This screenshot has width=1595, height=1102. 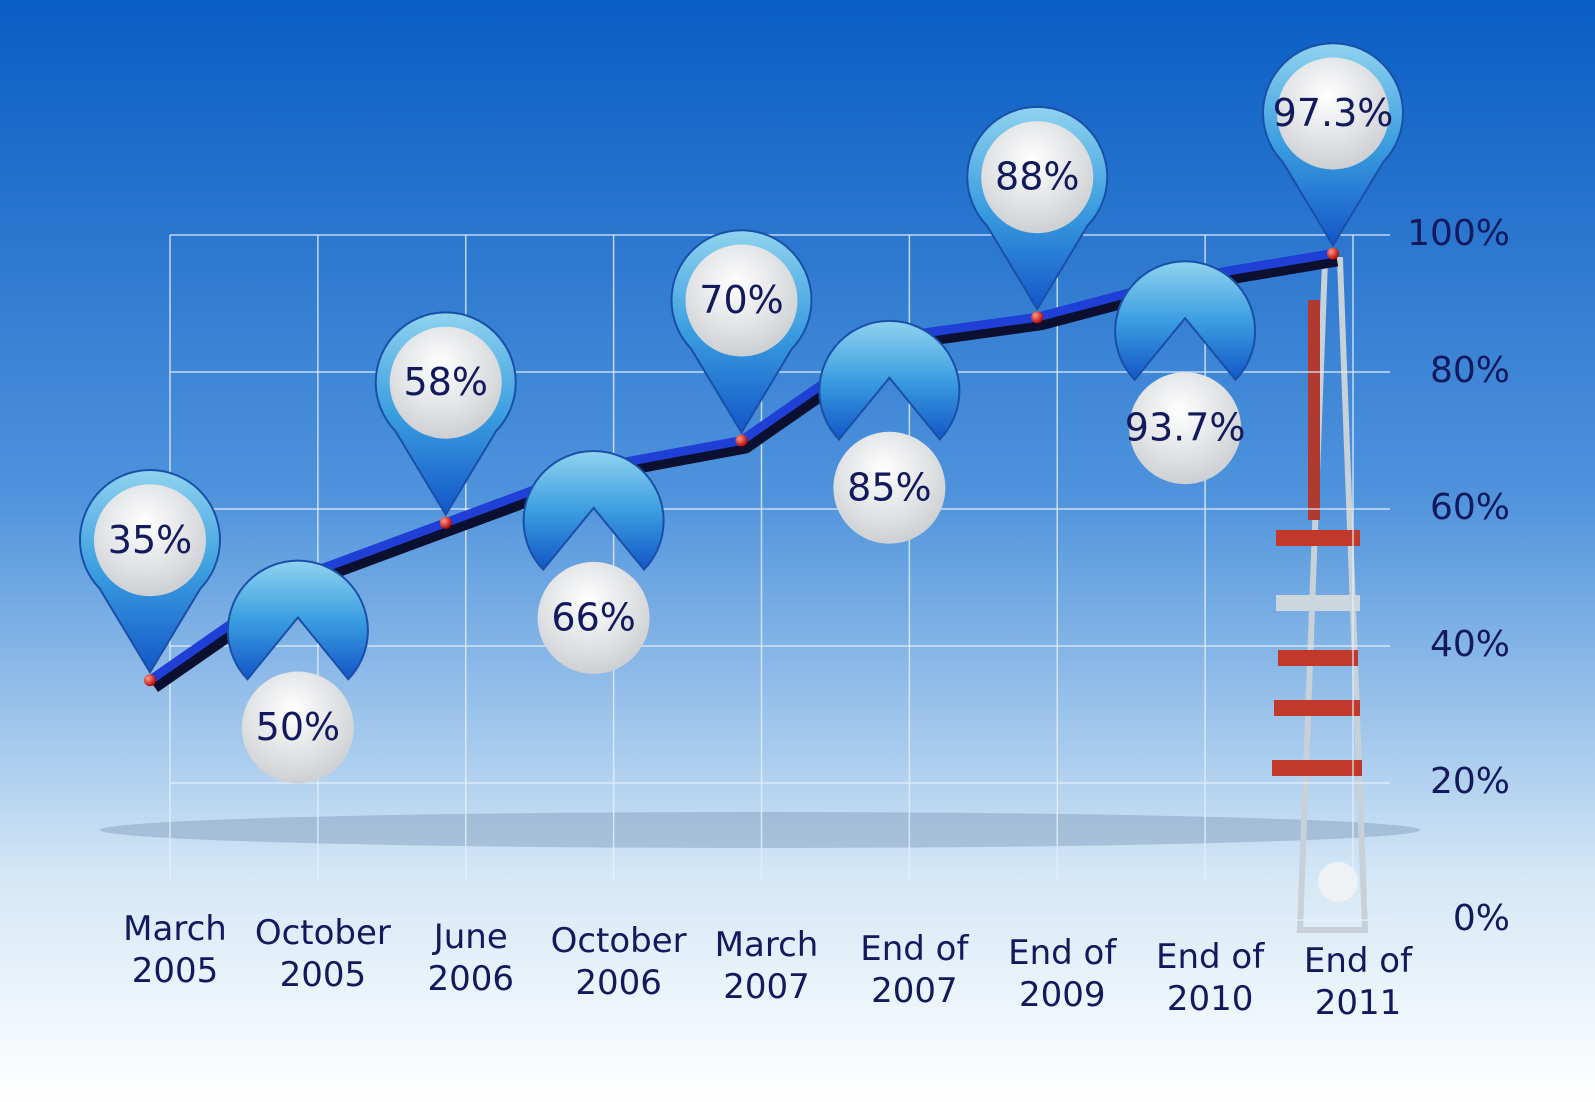 I want to click on x-tick-label: March 2007, so click(x=767, y=966).